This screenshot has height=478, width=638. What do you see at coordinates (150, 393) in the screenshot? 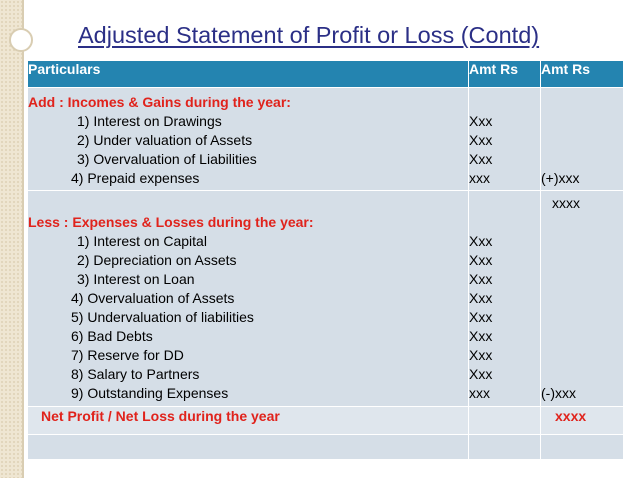
I see `less-item: 9) Outstanding Expenses` at bounding box center [150, 393].